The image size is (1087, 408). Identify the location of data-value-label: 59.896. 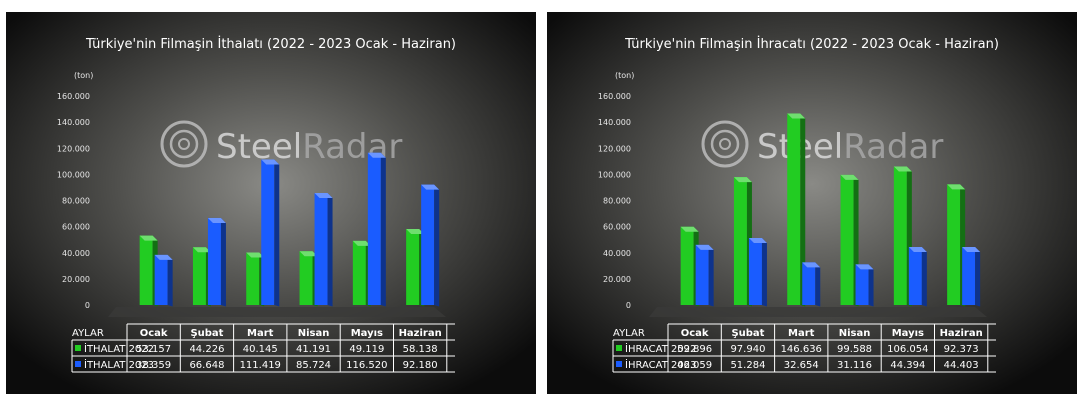
(694, 349).